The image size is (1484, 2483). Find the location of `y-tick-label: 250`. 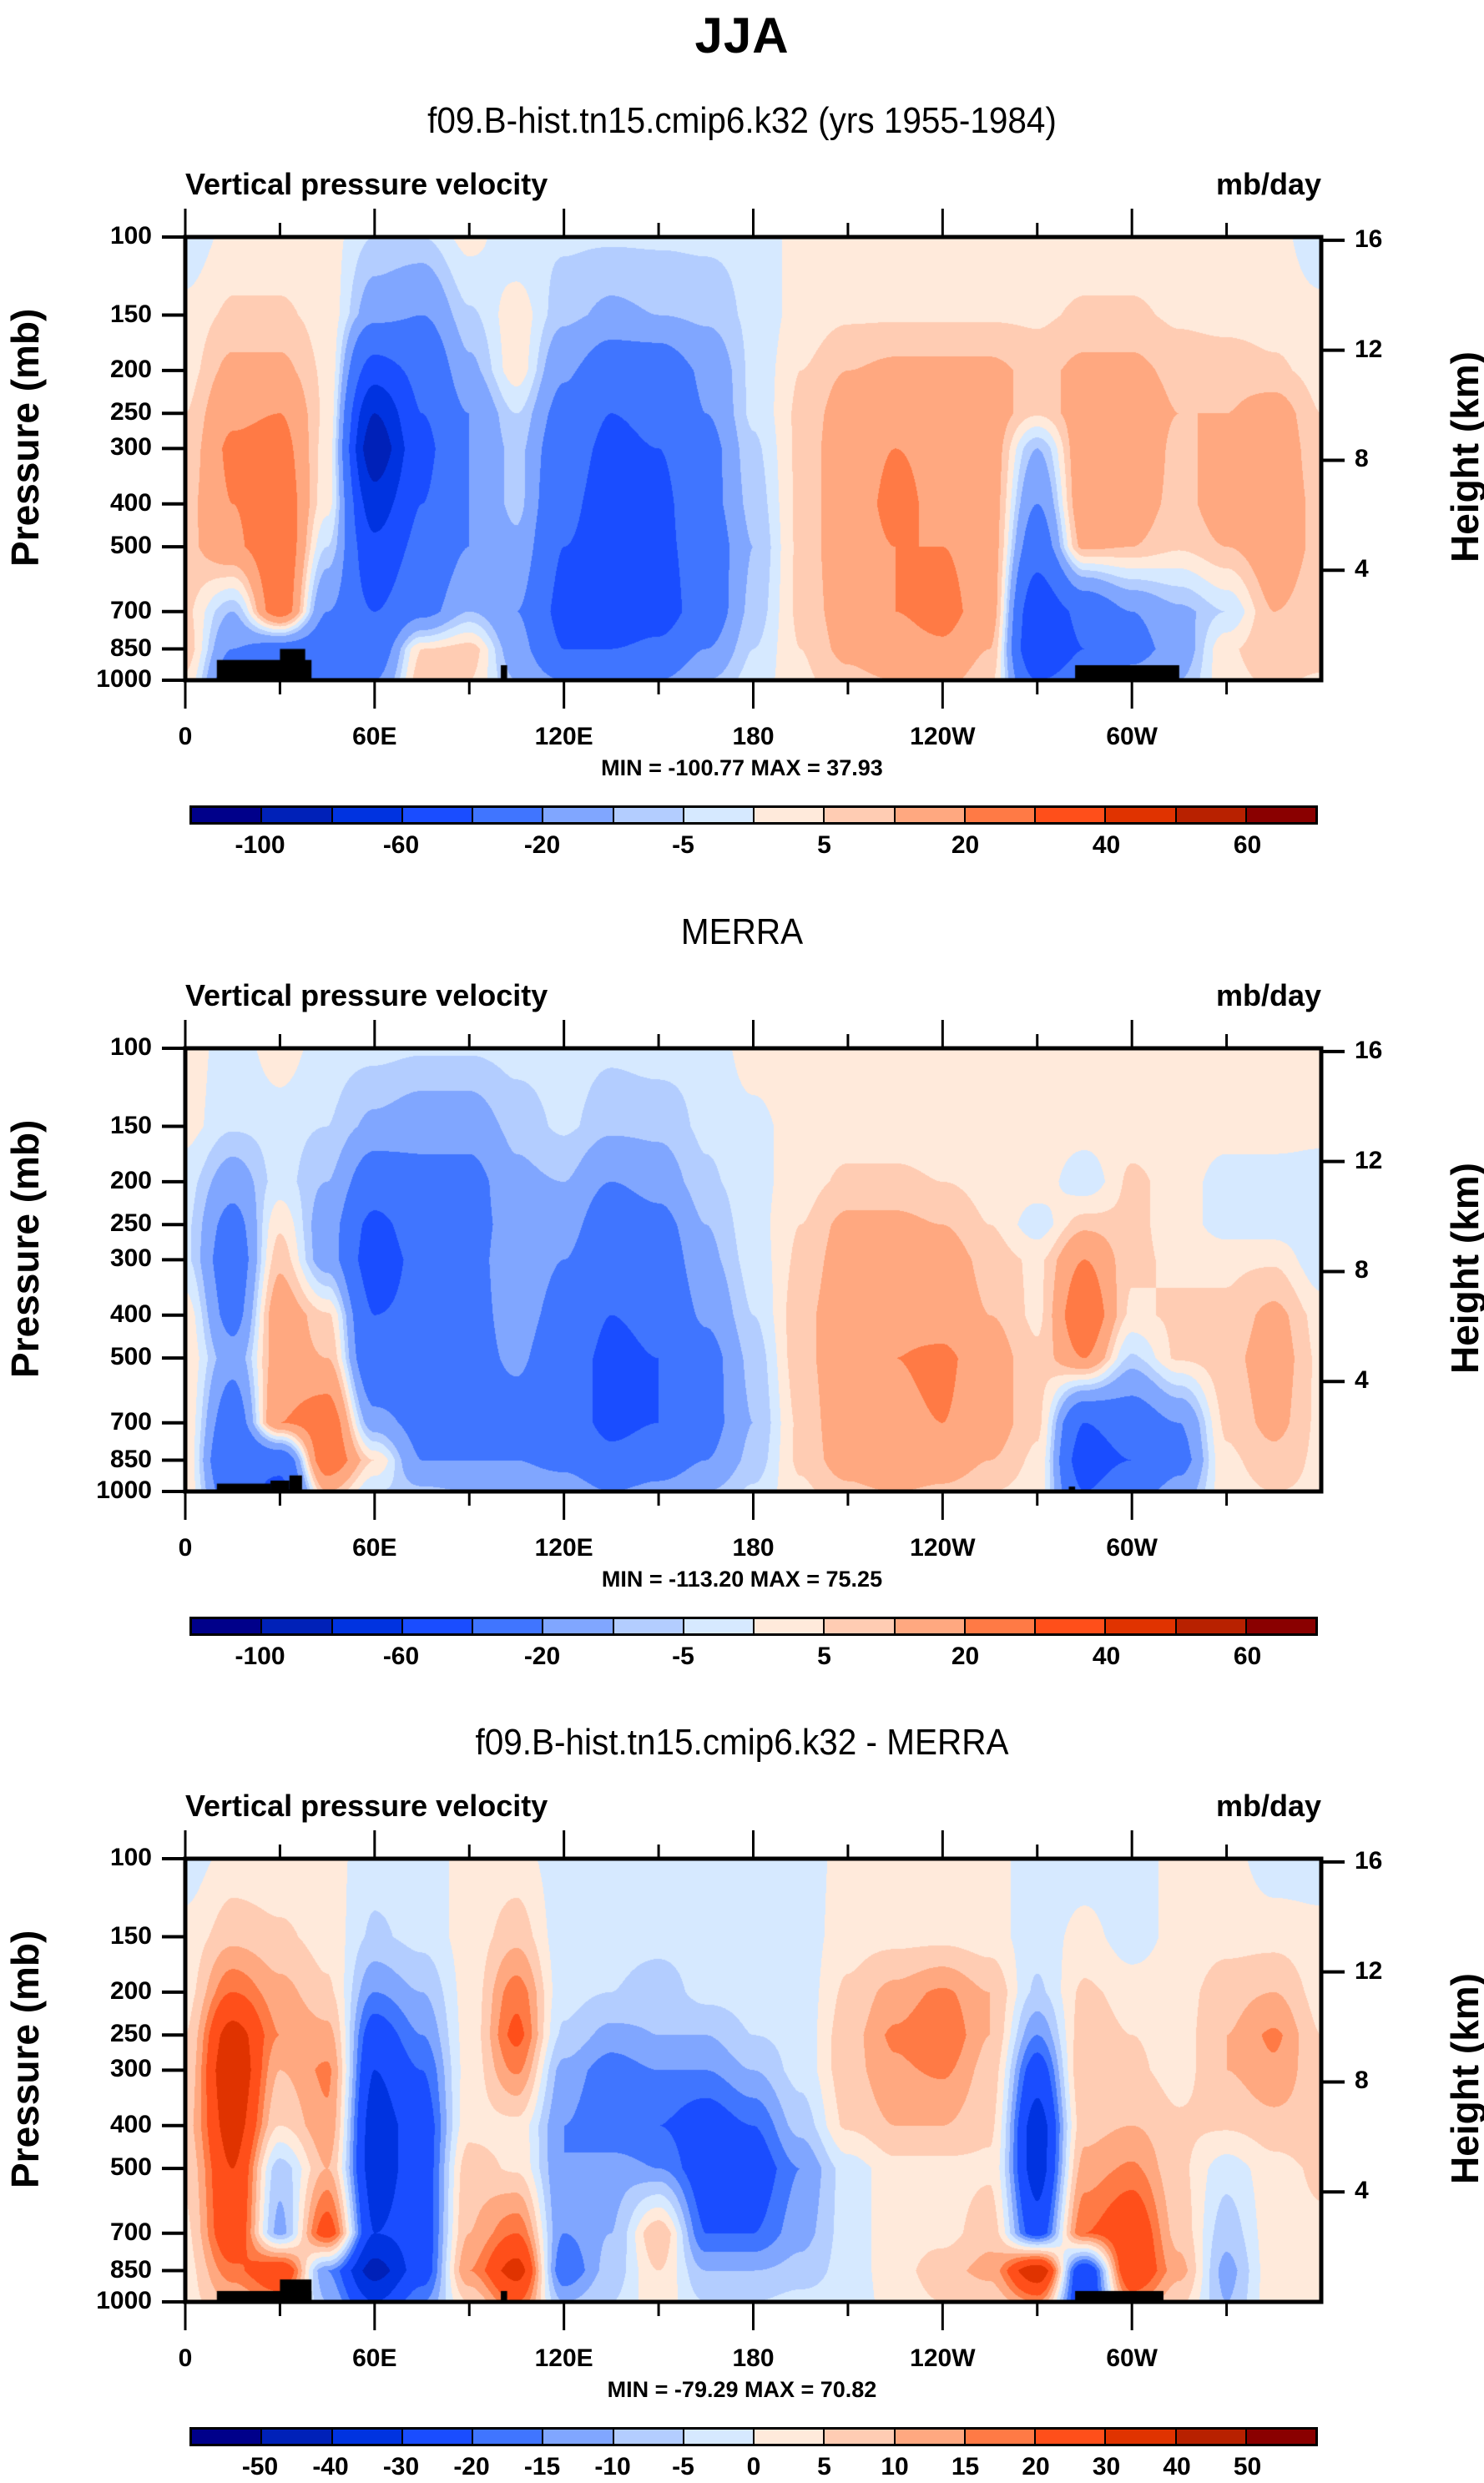

y-tick-label: 250 is located at coordinates (130, 2034).